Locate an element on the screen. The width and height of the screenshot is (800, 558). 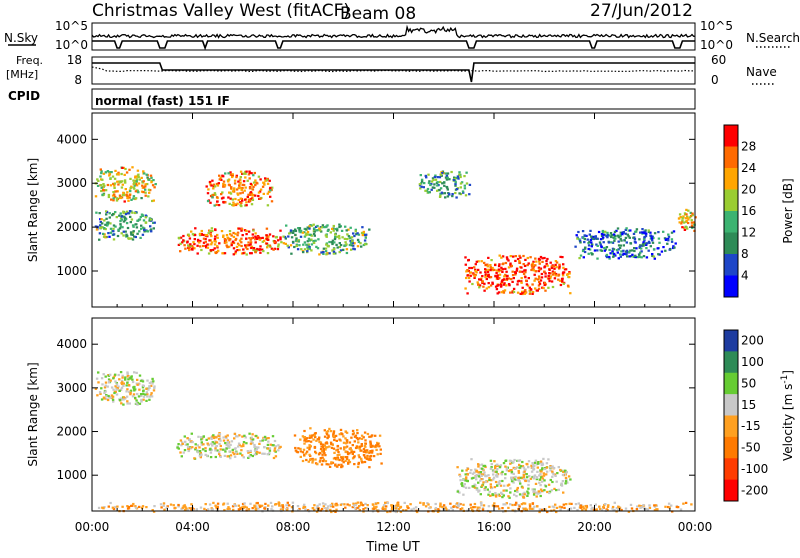
colorbar-swatch is located at coordinates (731, 362).